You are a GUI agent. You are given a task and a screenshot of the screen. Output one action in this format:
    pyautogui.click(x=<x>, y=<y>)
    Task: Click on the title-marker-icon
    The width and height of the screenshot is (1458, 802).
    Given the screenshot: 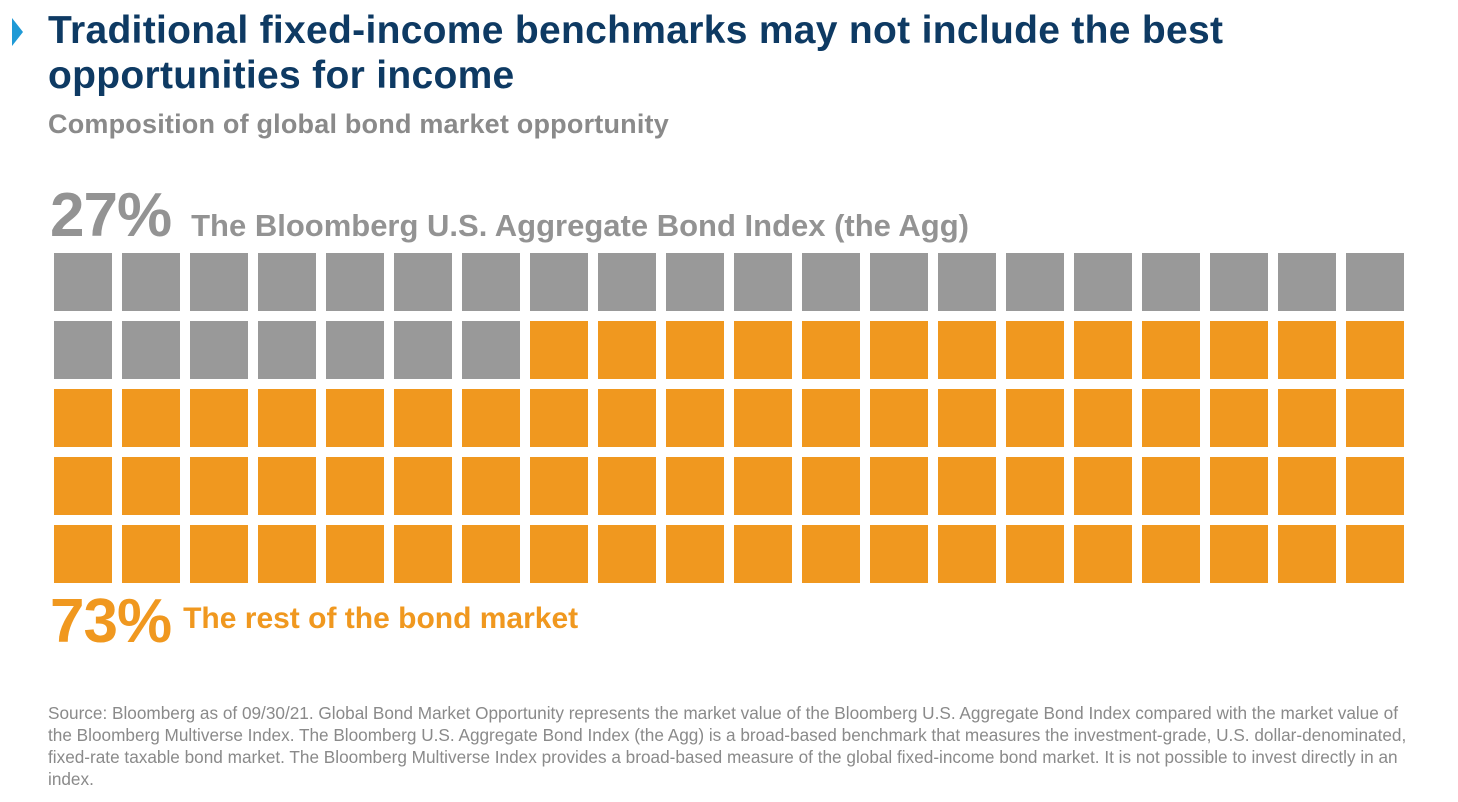 What is the action you would take?
    pyautogui.click(x=17, y=32)
    